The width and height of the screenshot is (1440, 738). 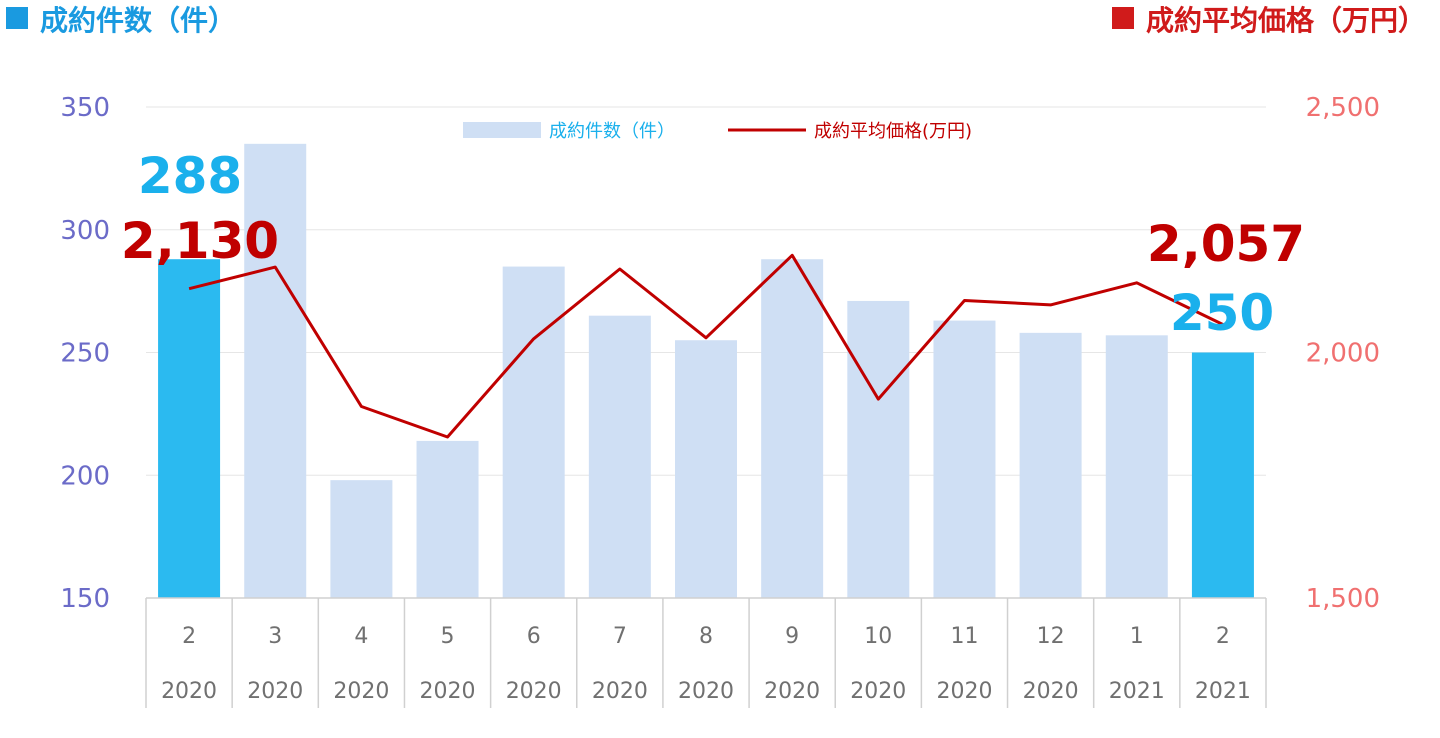 What do you see at coordinates (620, 636) in the screenshot?
I see `category-month-label: 7` at bounding box center [620, 636].